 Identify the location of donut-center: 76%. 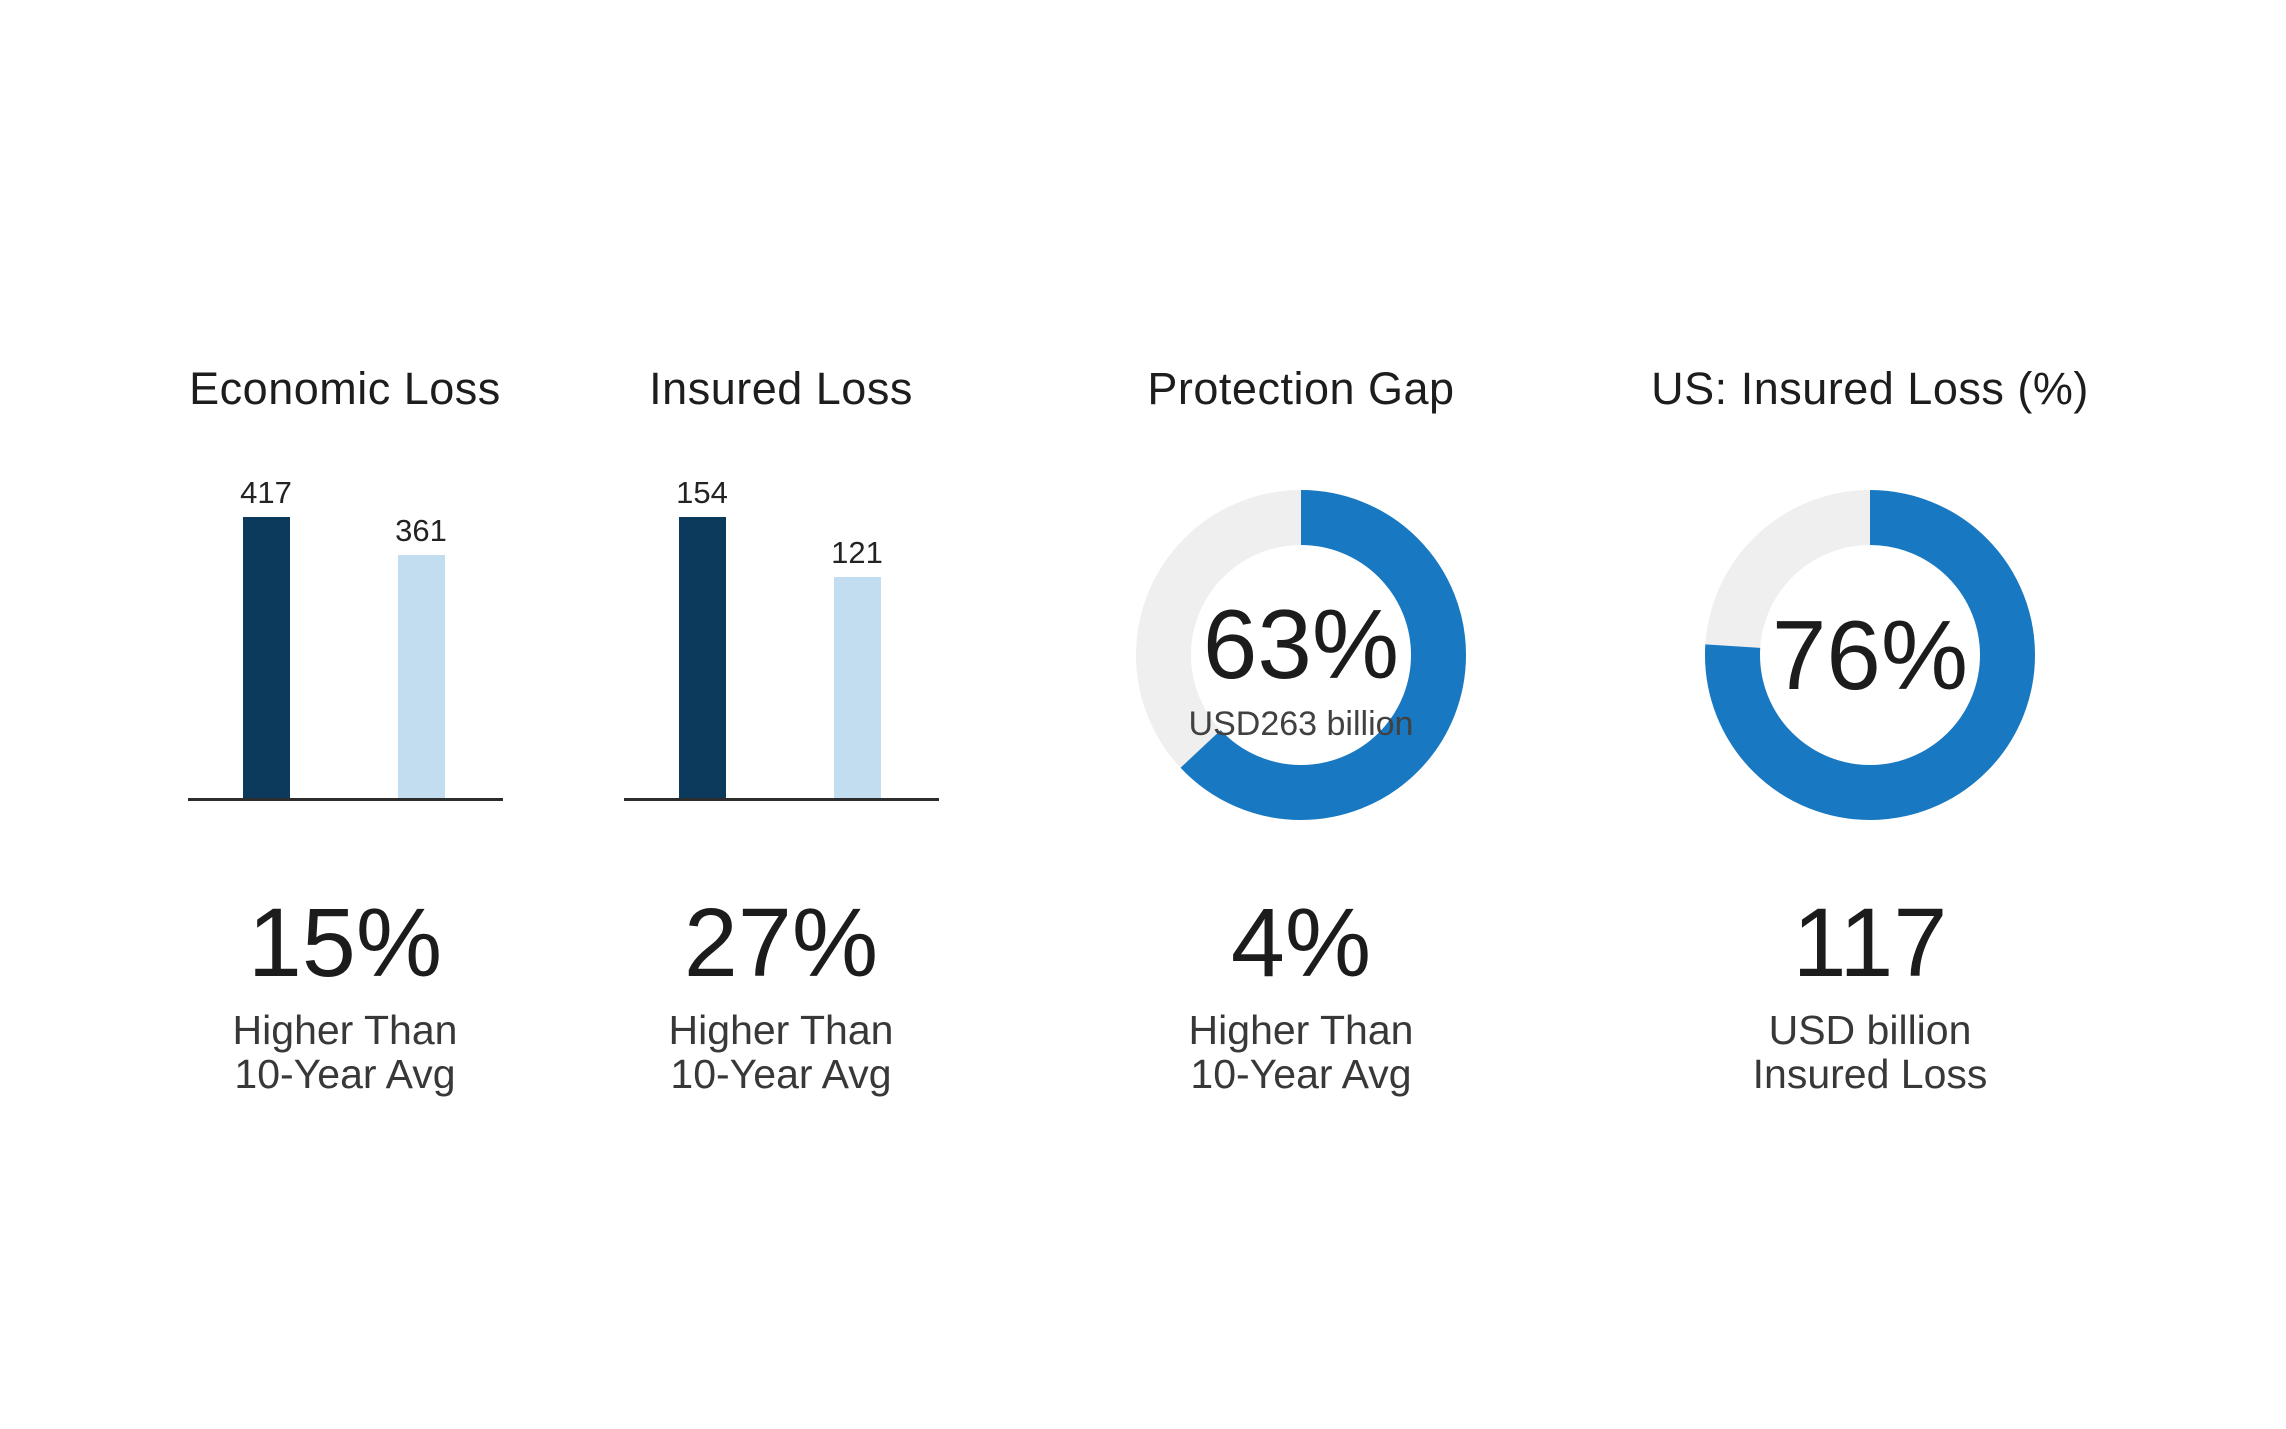
(1870, 655).